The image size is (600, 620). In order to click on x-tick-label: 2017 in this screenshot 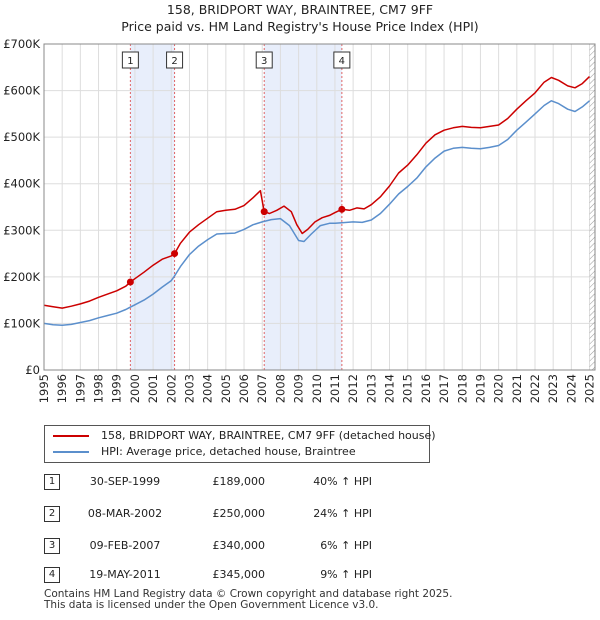, I will do `click(444, 388)`.